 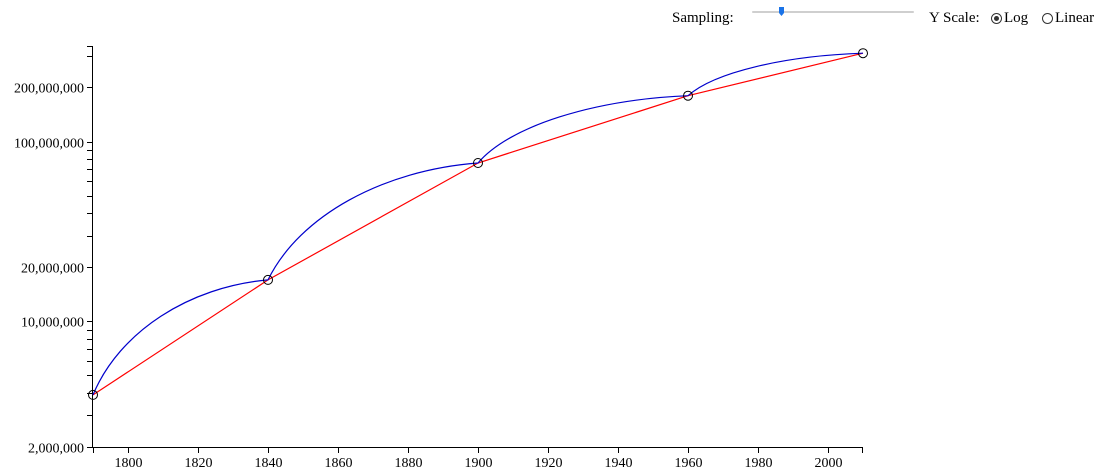 I want to click on y-tick-label: 10,000,000, so click(x=52, y=323).